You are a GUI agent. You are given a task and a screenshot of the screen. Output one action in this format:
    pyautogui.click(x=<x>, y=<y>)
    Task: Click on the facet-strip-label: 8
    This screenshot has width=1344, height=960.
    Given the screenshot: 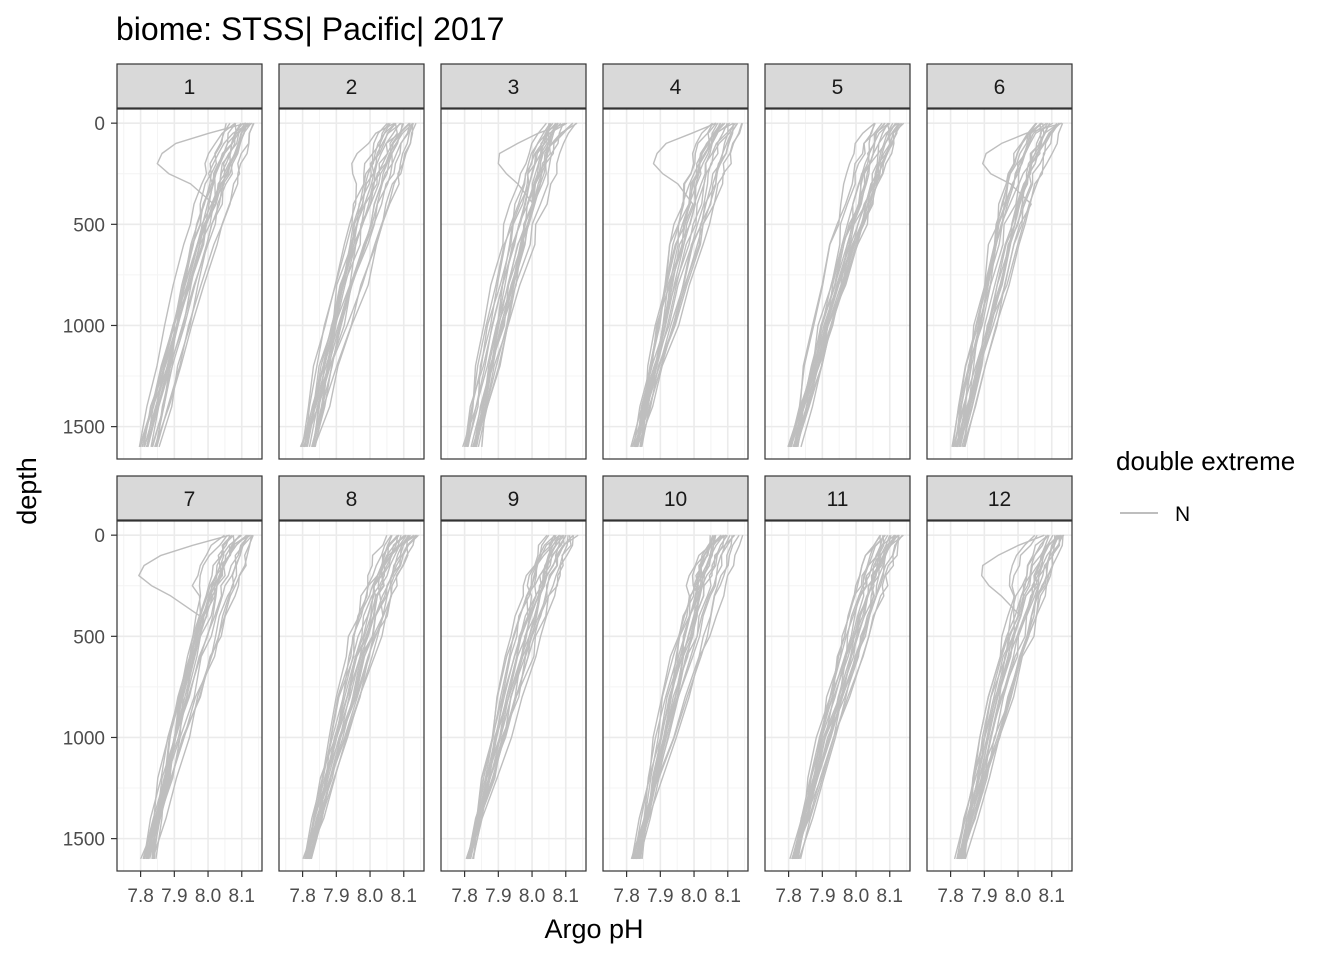 What is the action you would take?
    pyautogui.click(x=352, y=499)
    